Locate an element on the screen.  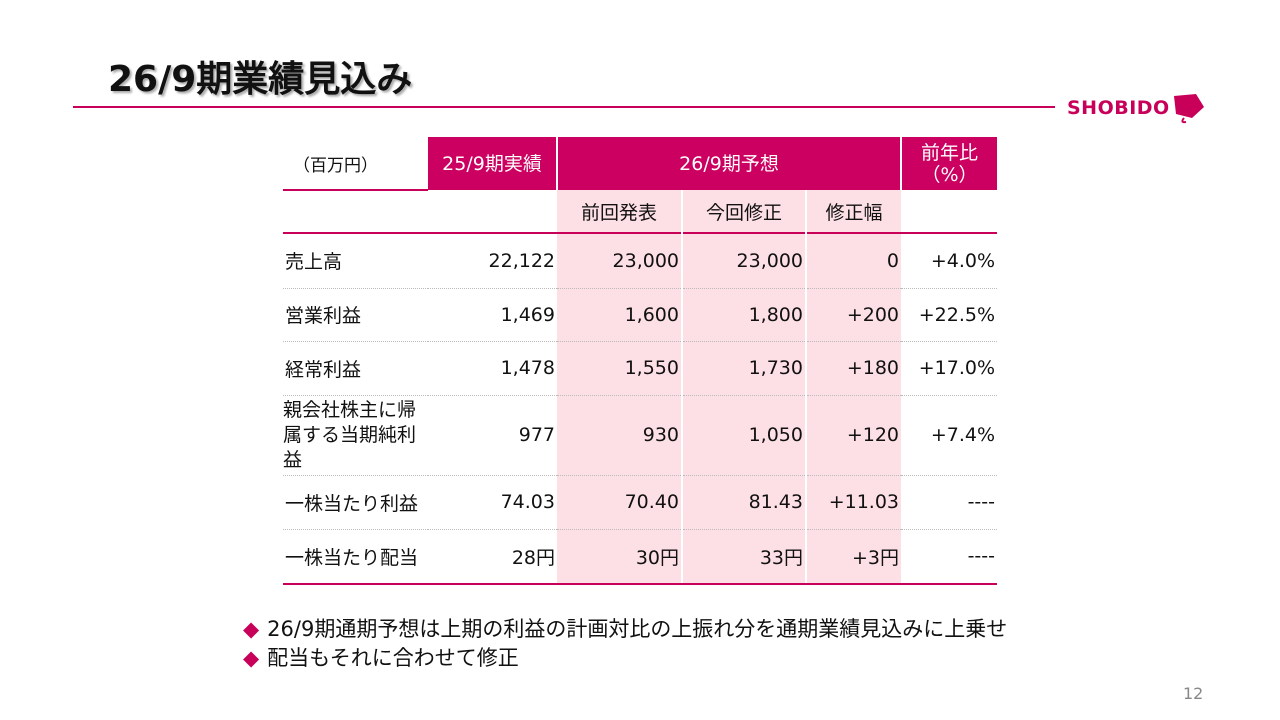
row-label: 経常利益 is located at coordinates (355, 367).